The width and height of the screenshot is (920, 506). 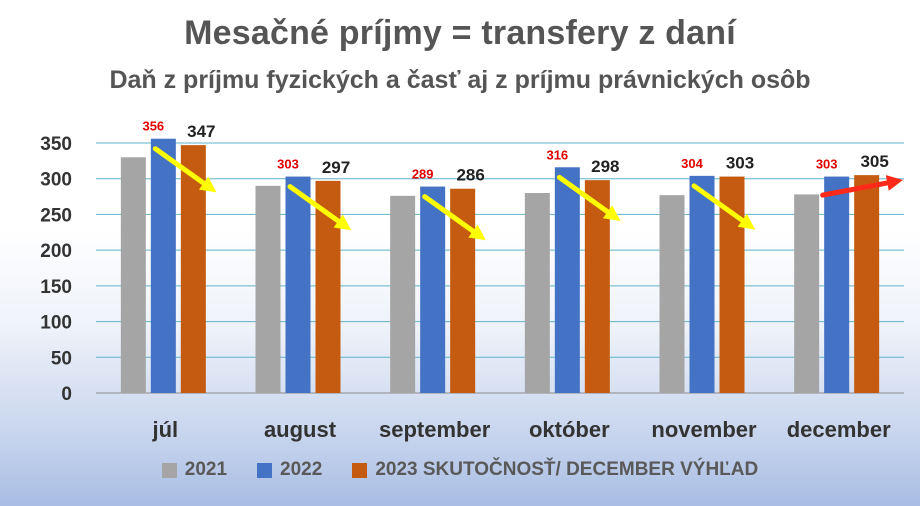 What do you see at coordinates (298, 284) in the screenshot?
I see `bar-2022-august` at bounding box center [298, 284].